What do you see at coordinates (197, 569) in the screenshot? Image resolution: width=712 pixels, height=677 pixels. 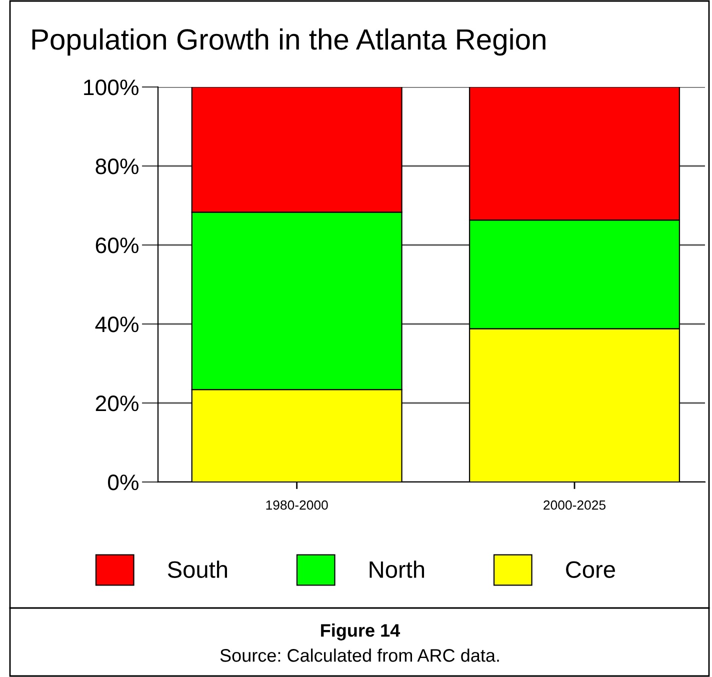 I see `legend-label: South` at bounding box center [197, 569].